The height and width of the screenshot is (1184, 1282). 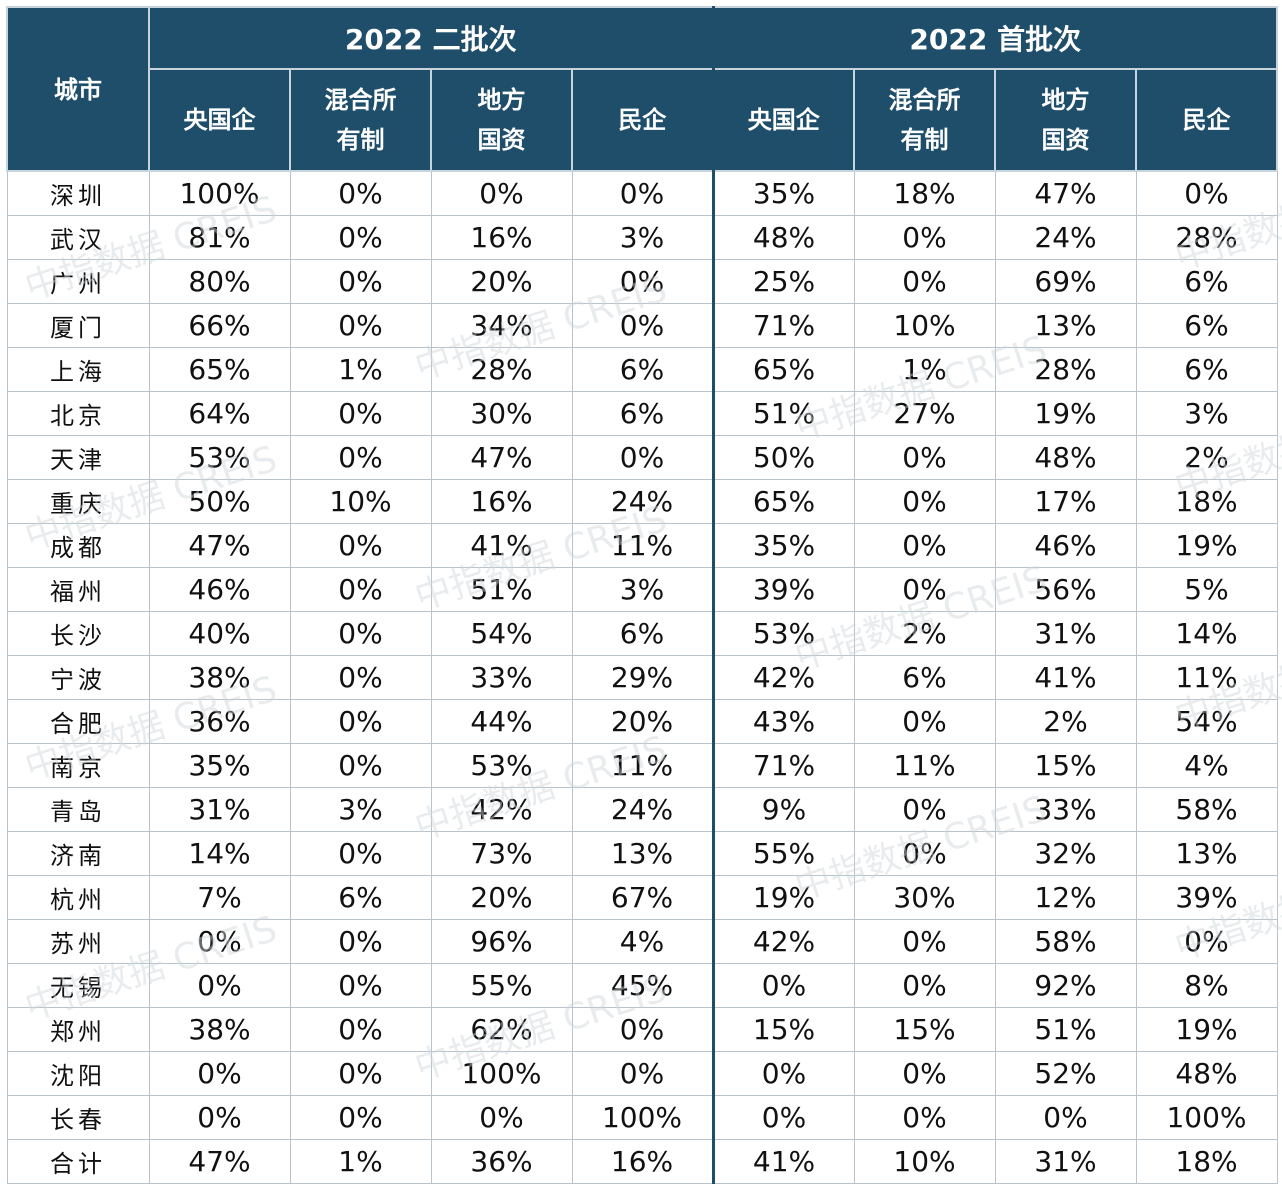 What do you see at coordinates (1065, 985) in the screenshot?
I see `value-cell: 92%` at bounding box center [1065, 985].